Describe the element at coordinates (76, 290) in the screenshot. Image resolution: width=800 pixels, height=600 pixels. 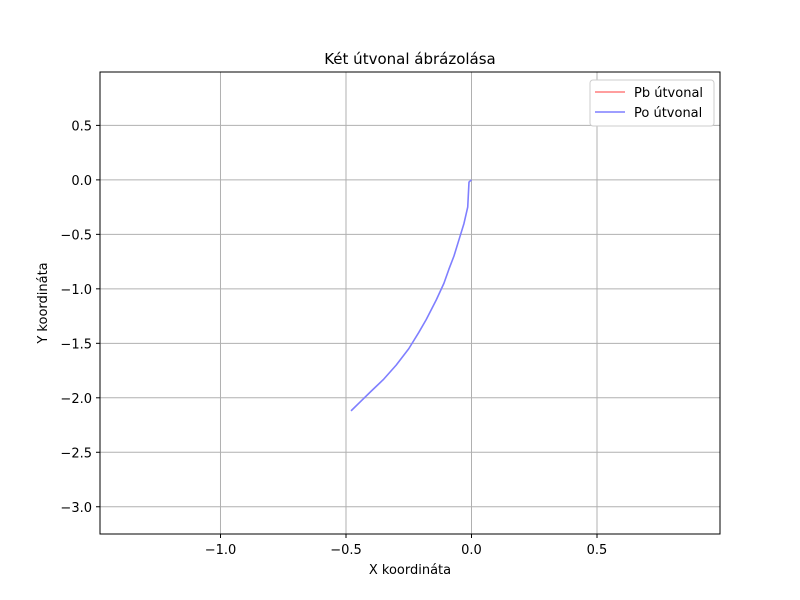
I see `y-tick-label: −1.0` at that location.